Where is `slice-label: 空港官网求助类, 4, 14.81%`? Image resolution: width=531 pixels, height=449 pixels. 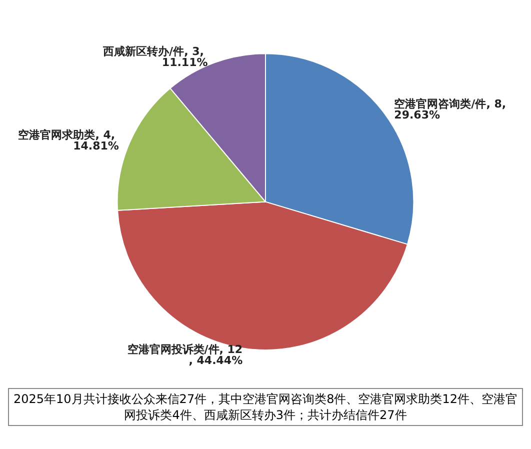
slice-label: 空港官网求助类, 4, 14.81% is located at coordinates (68, 140).